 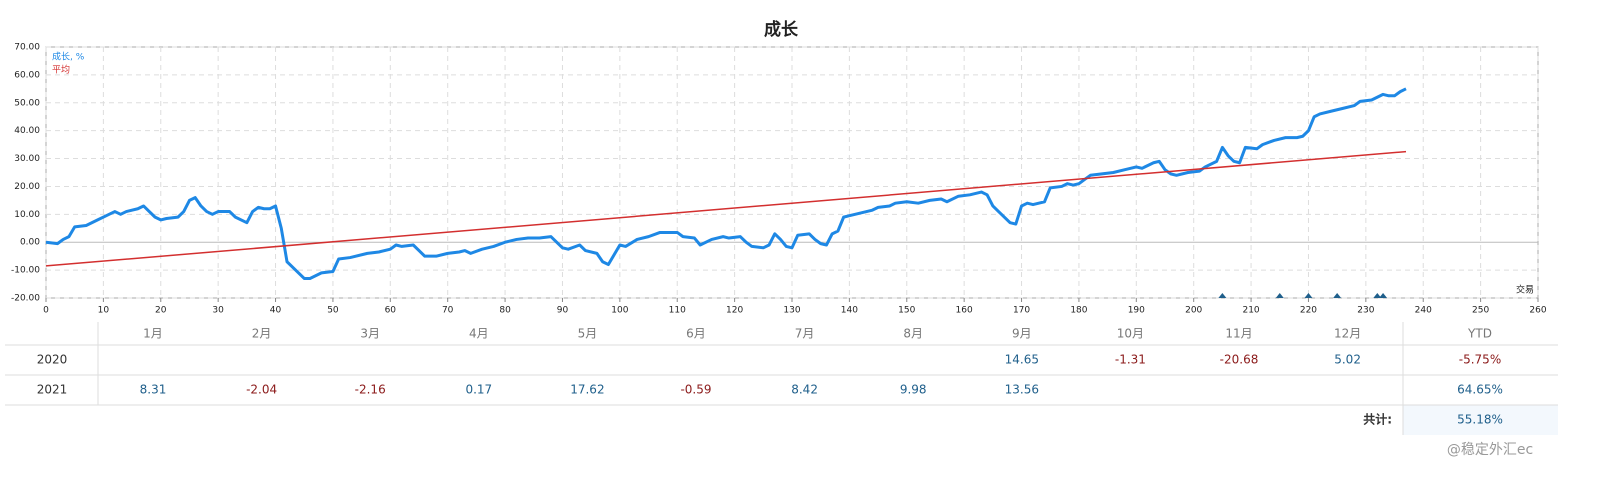 What do you see at coordinates (478, 390) in the screenshot?
I see `table-cell: 0.17` at bounding box center [478, 390].